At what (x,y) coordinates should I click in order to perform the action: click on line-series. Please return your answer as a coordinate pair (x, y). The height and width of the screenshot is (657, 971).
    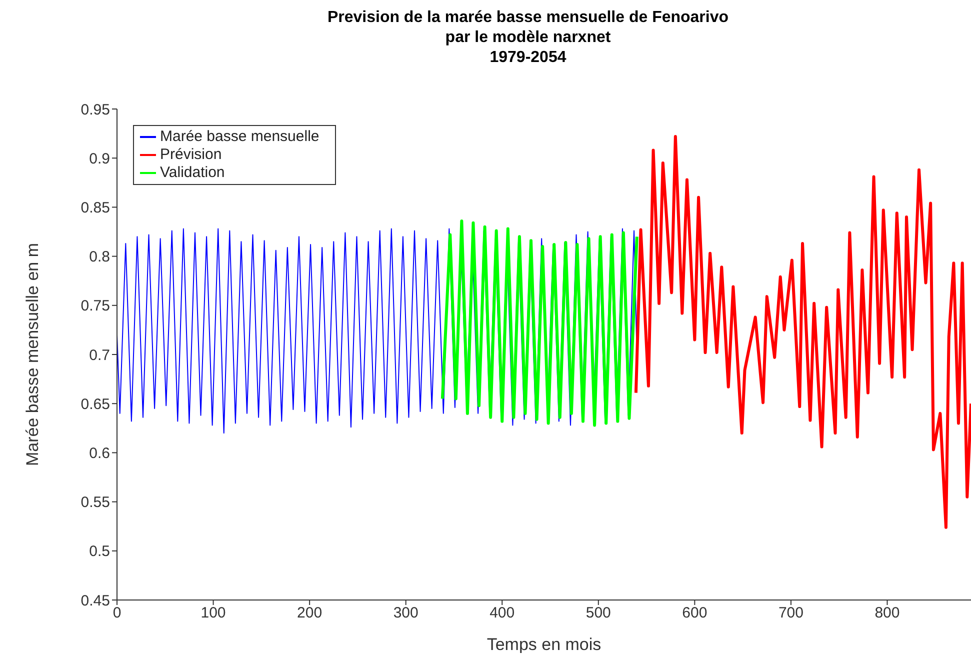
    Looking at the image, I should click on (539, 323).